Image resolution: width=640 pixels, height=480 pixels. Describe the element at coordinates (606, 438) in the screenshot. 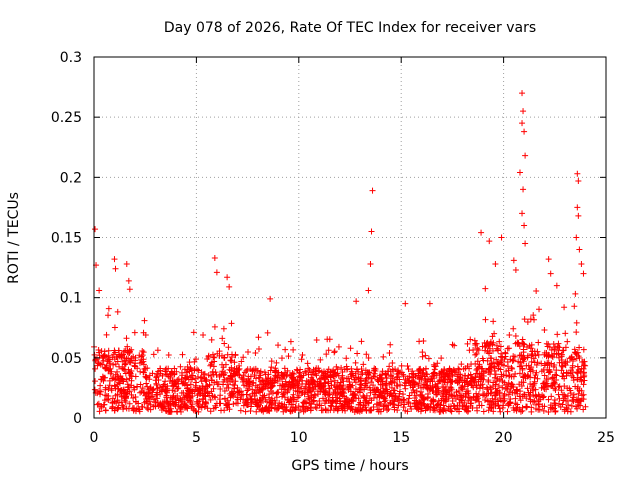

I see `x-tick-label: 25` at that location.